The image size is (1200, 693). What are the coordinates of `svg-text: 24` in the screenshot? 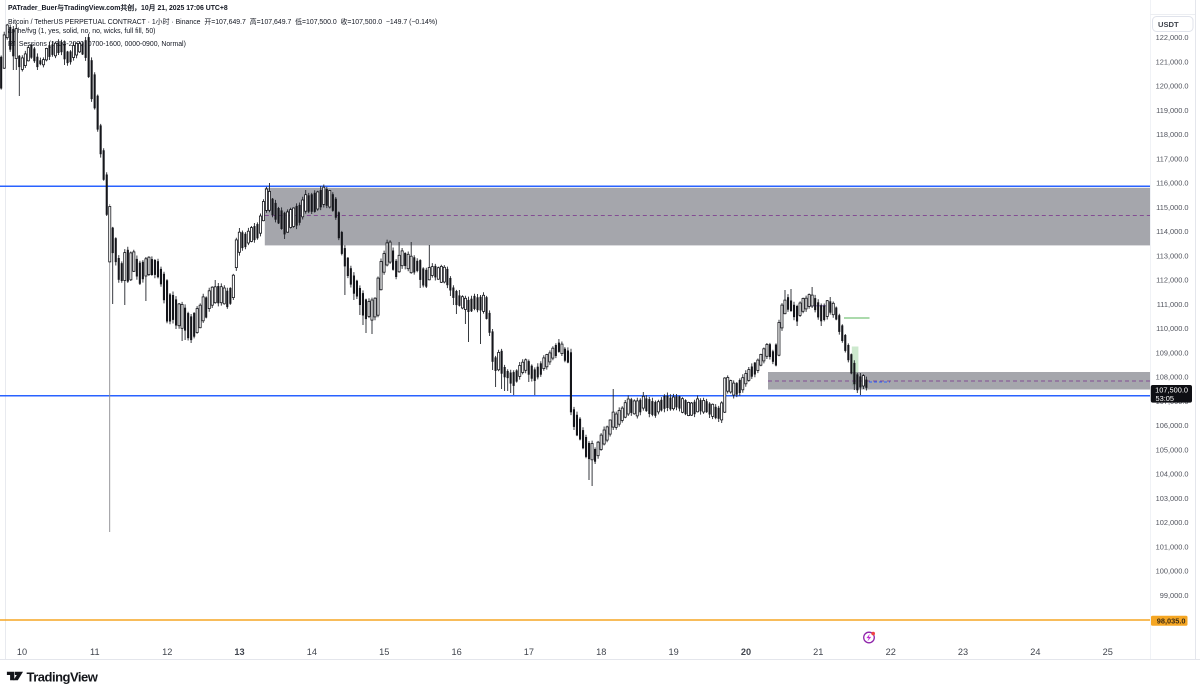 It's located at (1035, 652).